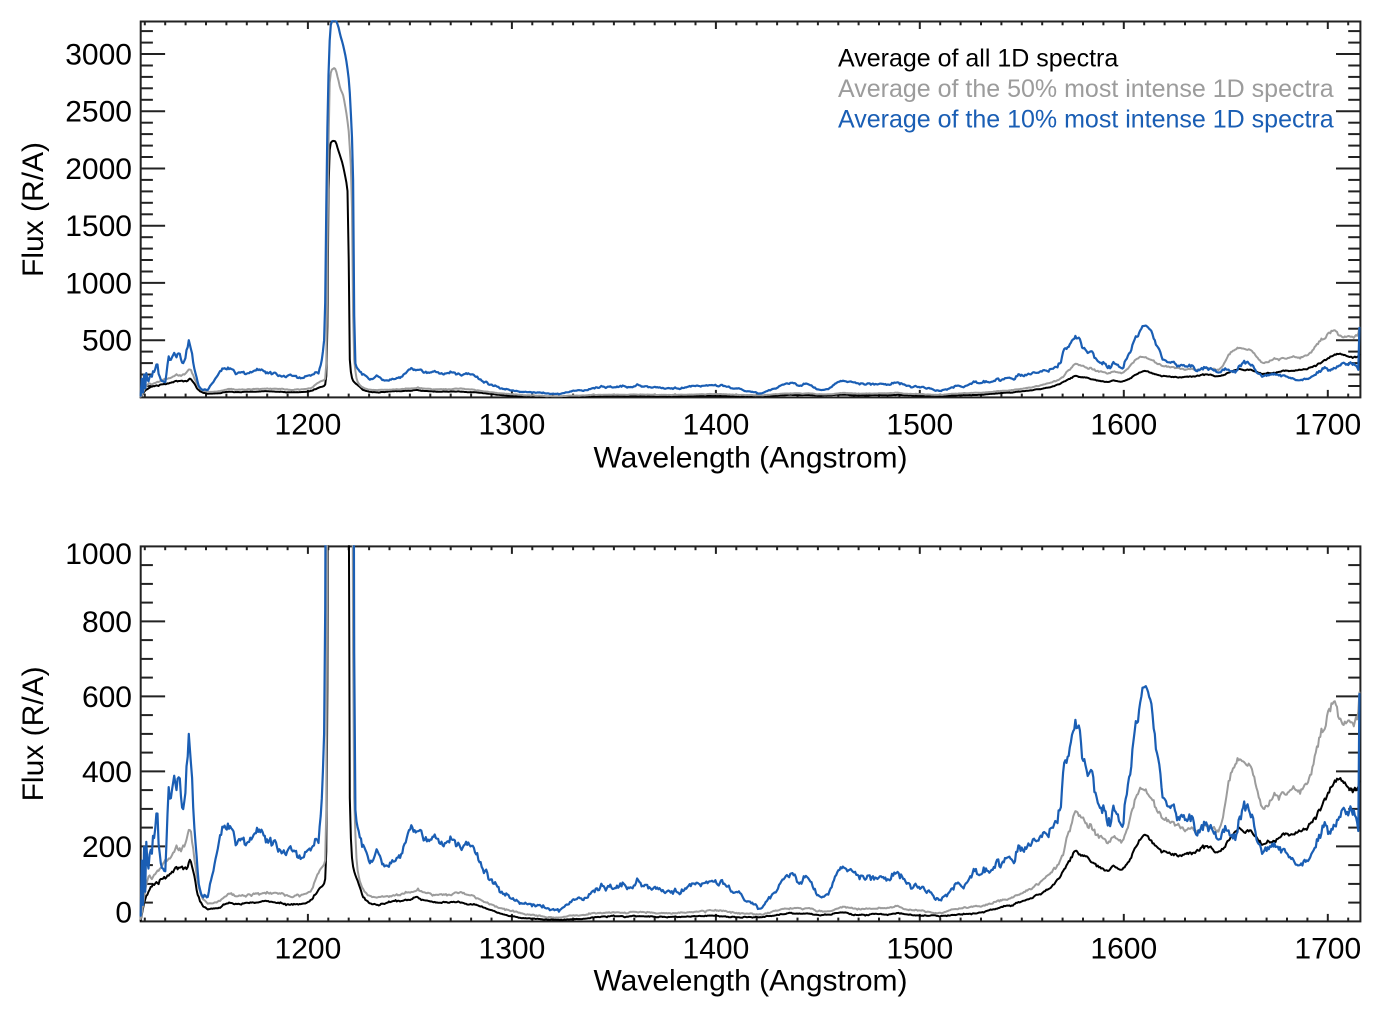 This screenshot has width=1382, height=1019. What do you see at coordinates (107, 697) in the screenshot?
I see `svg-text: 600` at bounding box center [107, 697].